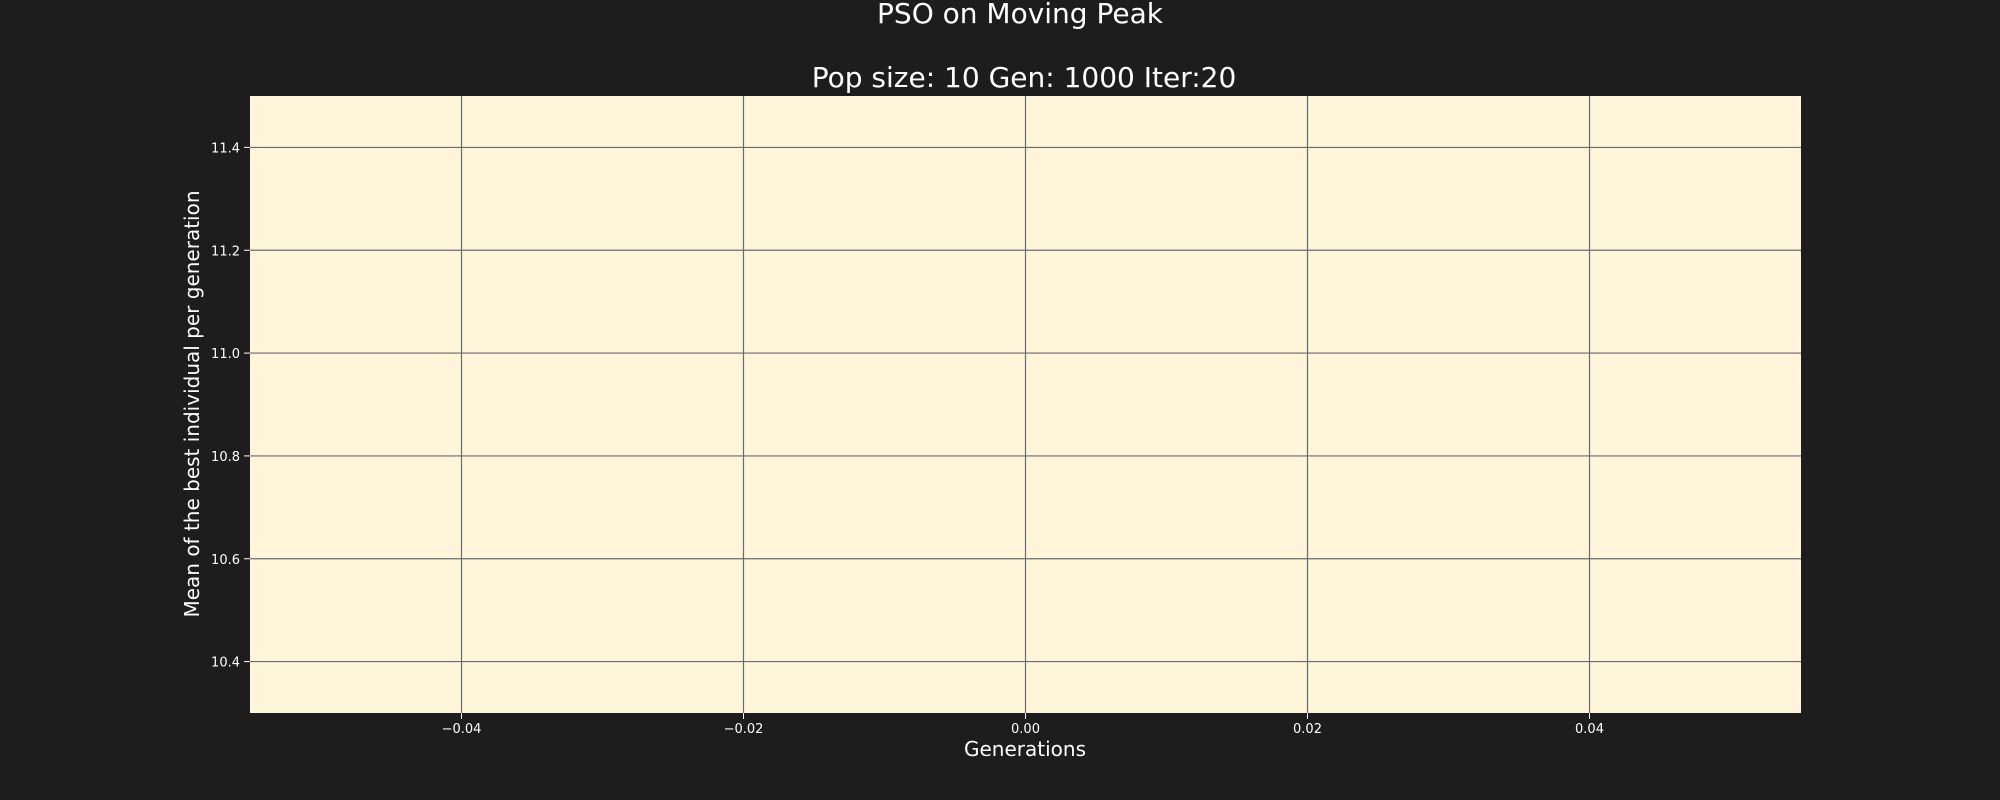 The image size is (2000, 800). What do you see at coordinates (225, 251) in the screenshot?
I see `y-tick-label: 11.2` at bounding box center [225, 251].